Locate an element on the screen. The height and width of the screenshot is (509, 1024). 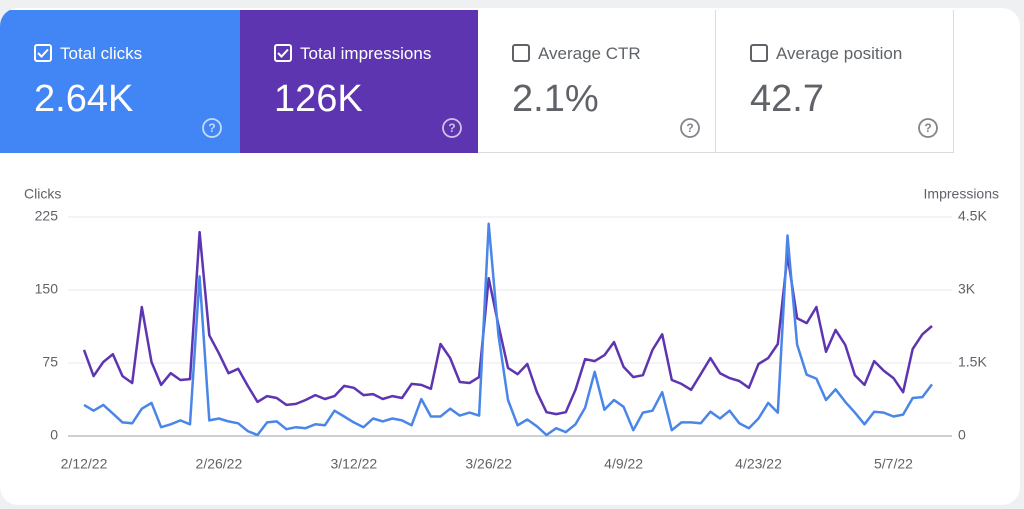
metric-label: Average position is located at coordinates (839, 53).